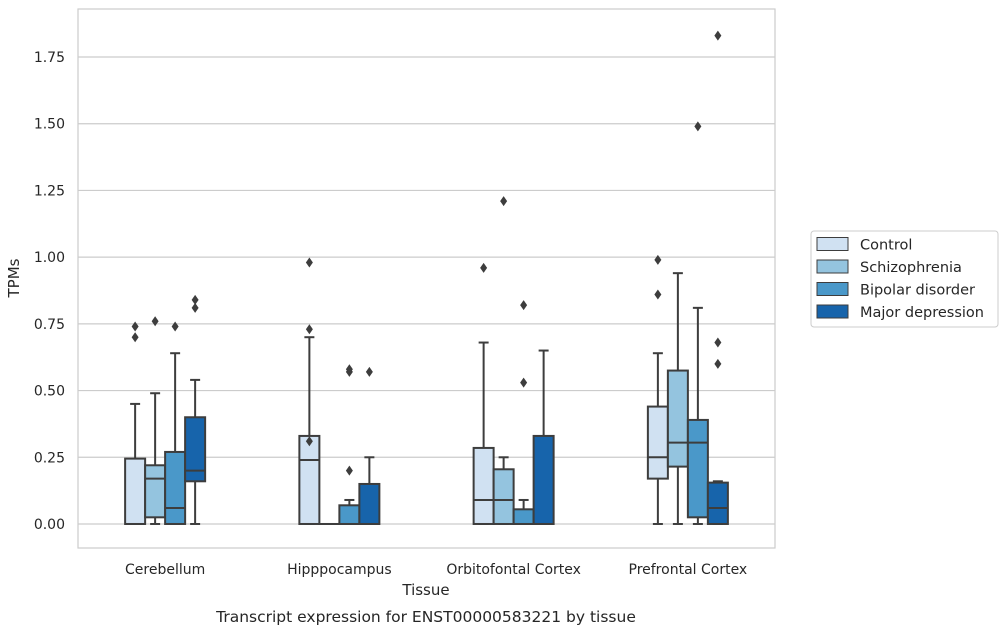 This screenshot has height=634, width=1007. Describe the element at coordinates (49, 392) in the screenshot. I see `y-tick-label: 0.50` at that location.